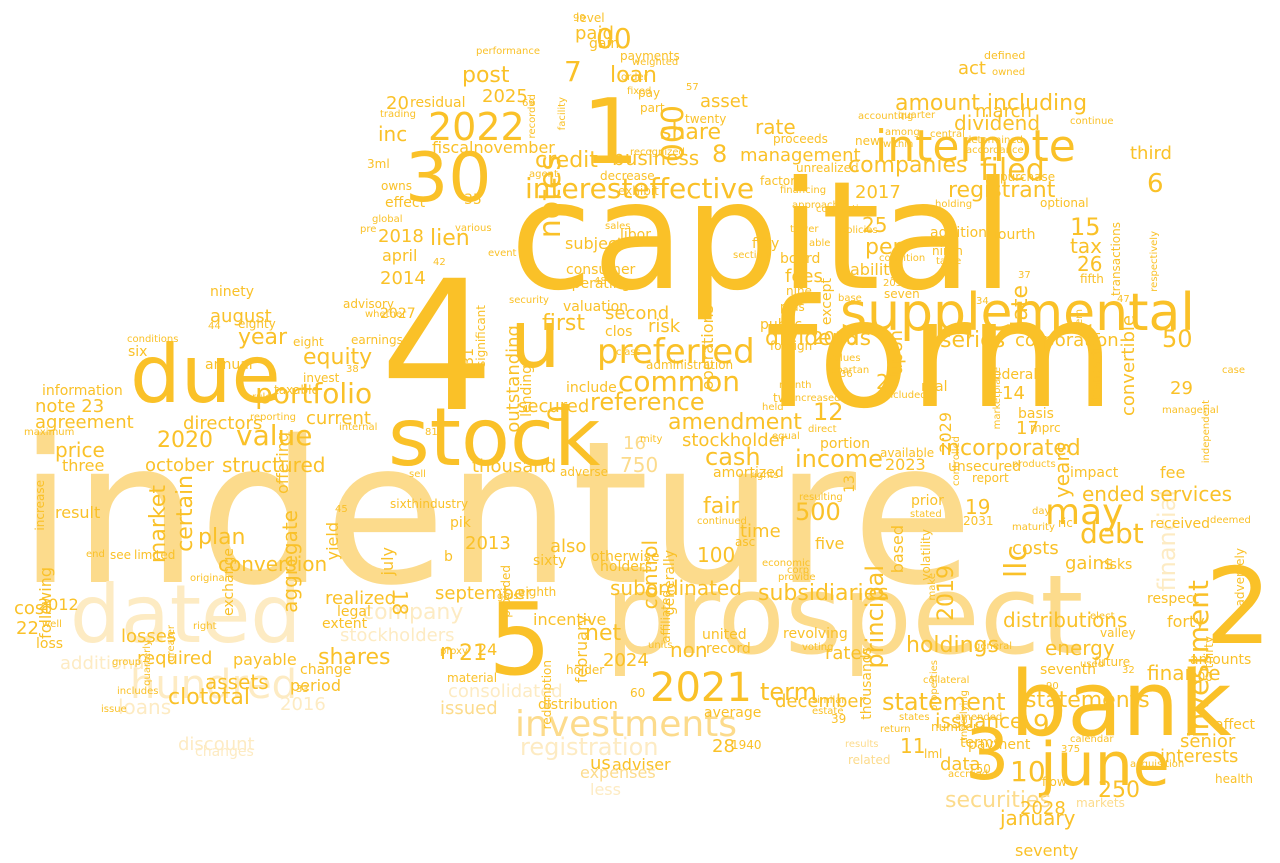 This screenshot has height=863, width=1280. What do you see at coordinates (604, 44) in the screenshot?
I see `word-gain: gain` at bounding box center [604, 44].